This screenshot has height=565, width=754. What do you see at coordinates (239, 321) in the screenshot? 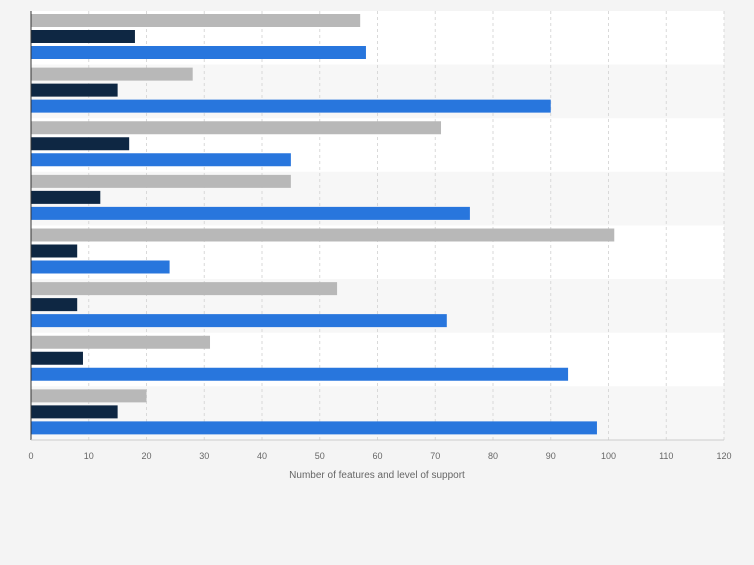
I see `bar-group6-series3` at bounding box center [239, 321].